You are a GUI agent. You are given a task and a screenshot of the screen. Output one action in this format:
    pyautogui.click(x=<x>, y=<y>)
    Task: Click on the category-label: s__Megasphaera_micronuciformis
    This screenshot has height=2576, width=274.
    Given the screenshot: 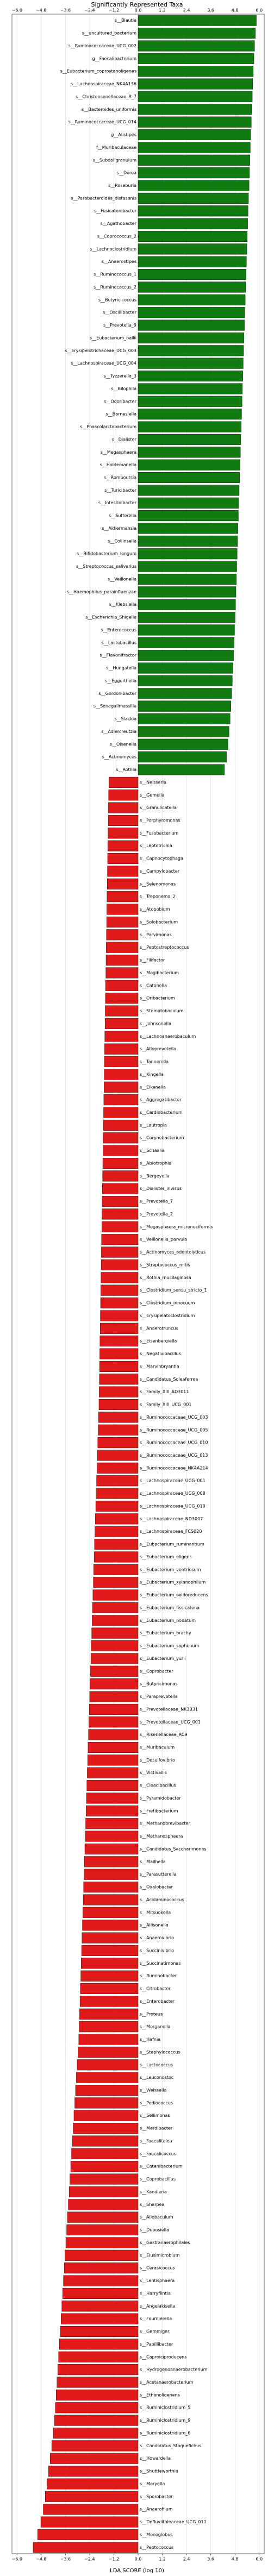 What is the action you would take?
    pyautogui.click(x=176, y=1226)
    